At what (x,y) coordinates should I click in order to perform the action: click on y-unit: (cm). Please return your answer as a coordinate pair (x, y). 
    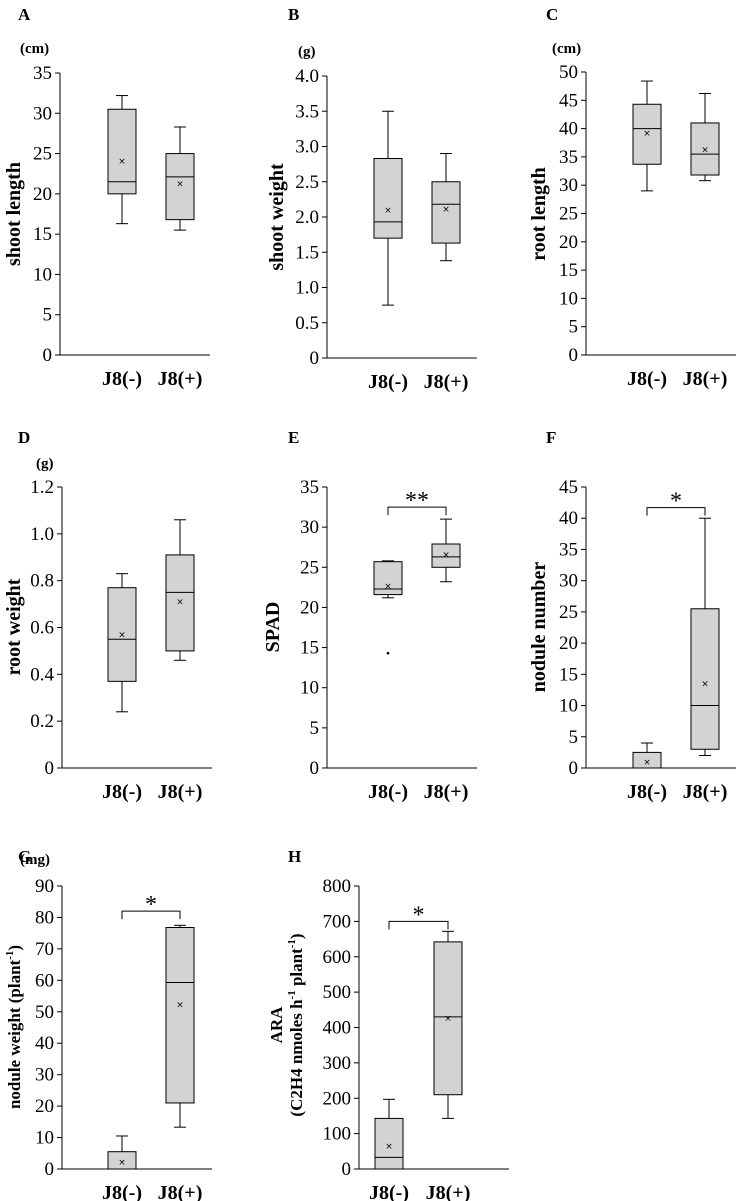
    Looking at the image, I should click on (34, 49).